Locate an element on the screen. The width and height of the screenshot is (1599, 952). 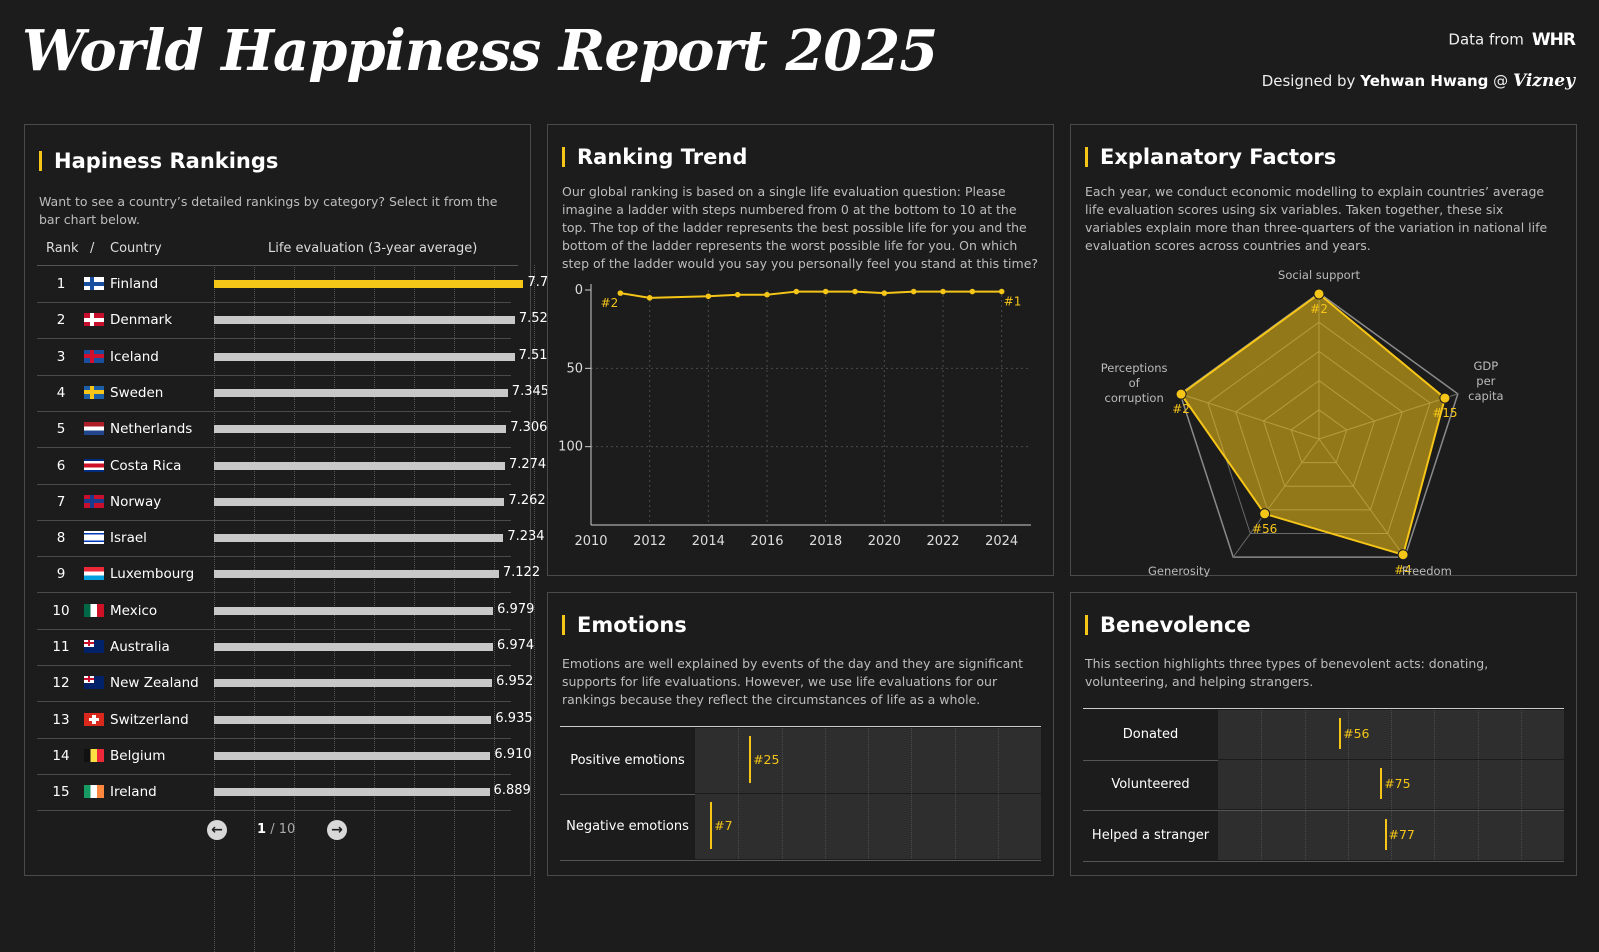
table-row: 2 Denmark 7.521 is located at coordinates (296, 321).